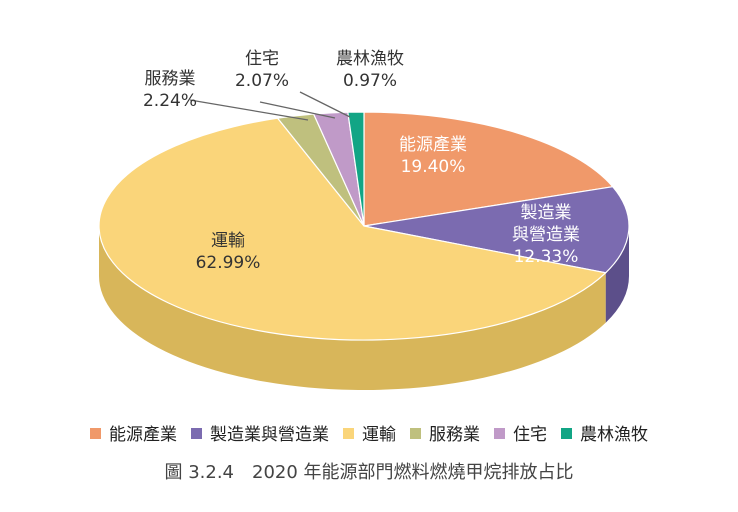  I want to click on legend-label: 住宅, so click(530, 435).